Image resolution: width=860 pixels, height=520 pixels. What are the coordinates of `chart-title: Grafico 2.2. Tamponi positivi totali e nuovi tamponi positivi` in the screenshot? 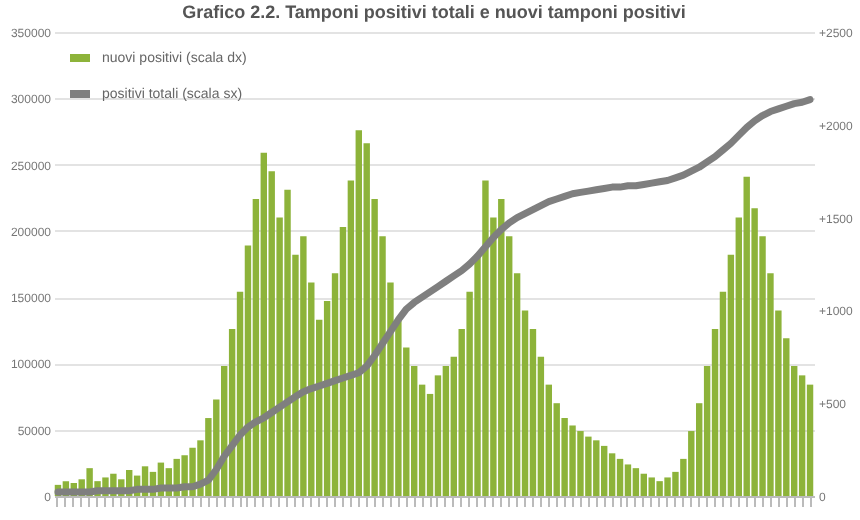 It's located at (434, 12).